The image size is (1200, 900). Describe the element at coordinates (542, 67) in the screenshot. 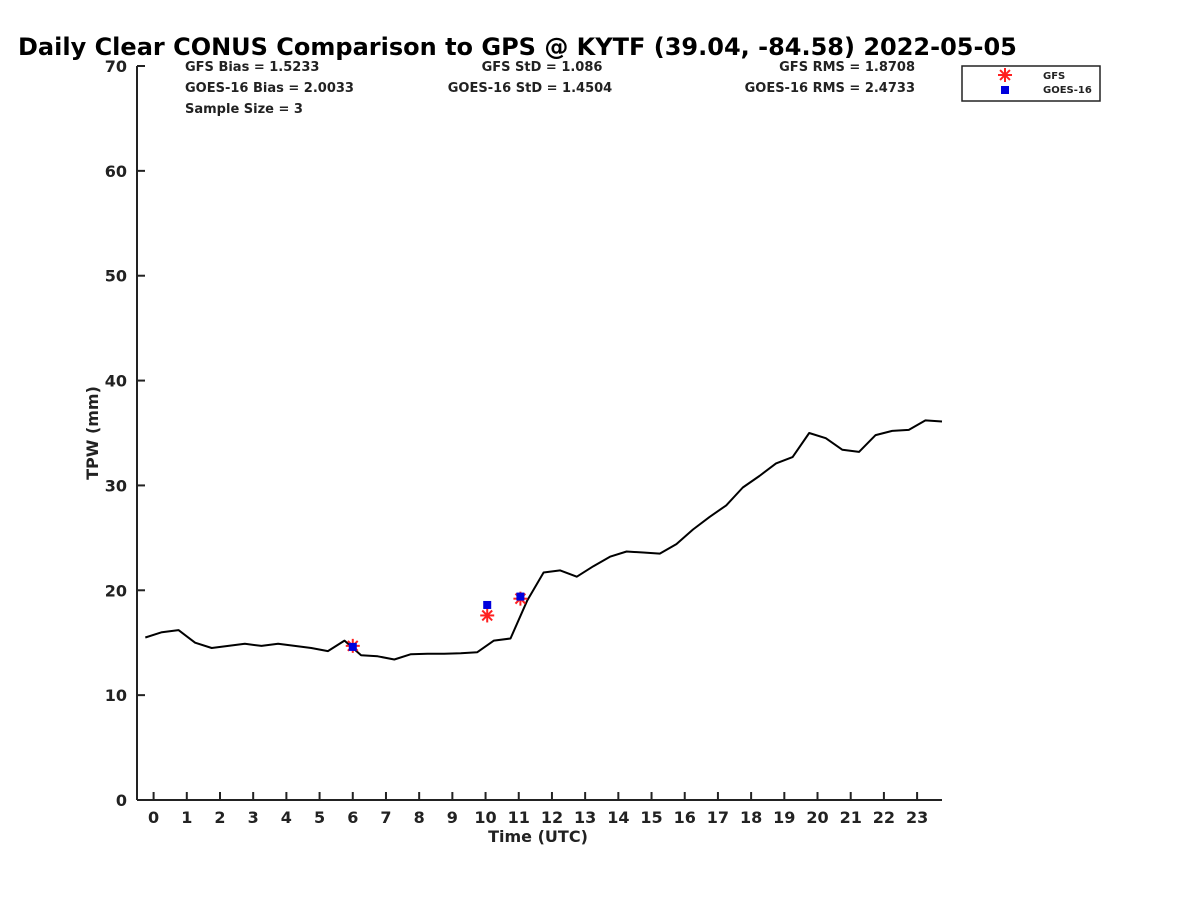

I see `stat-gfs-std: GFS StD = 1.086` at that location.